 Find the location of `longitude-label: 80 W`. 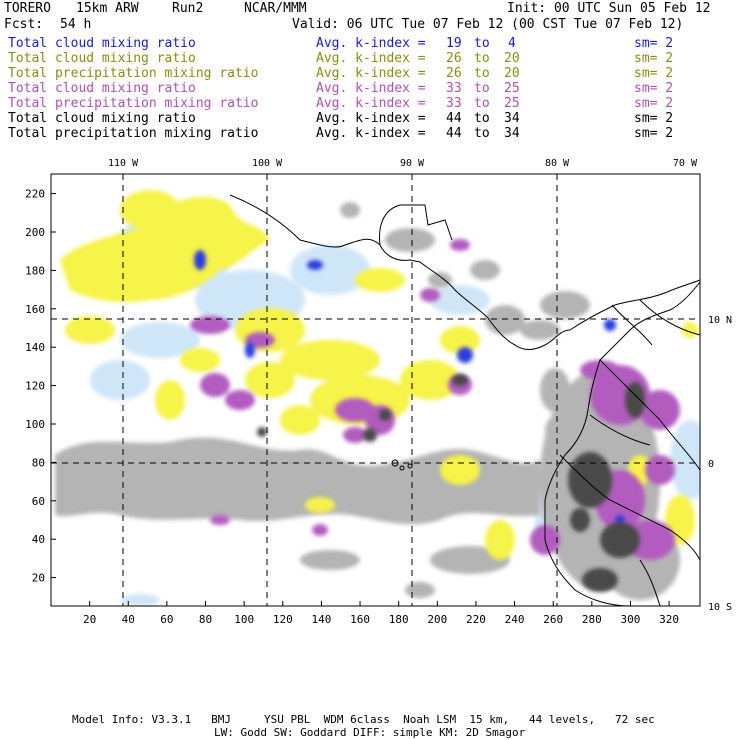

longitude-label: 80 W is located at coordinates (557, 163).